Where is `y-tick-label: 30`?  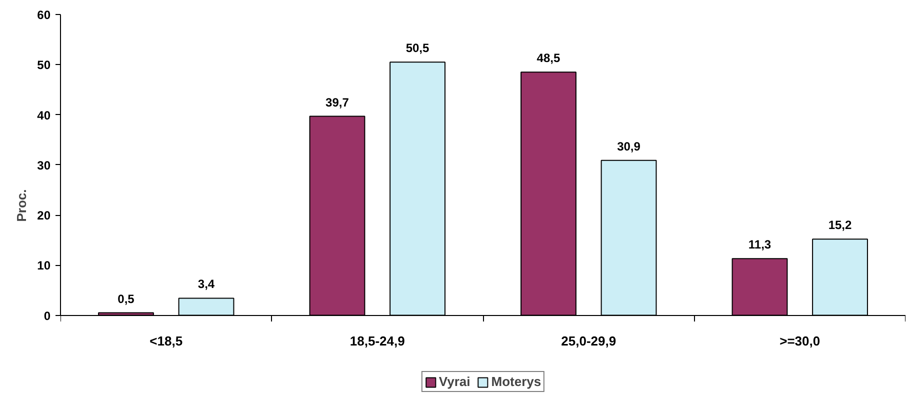 y-tick-label: 30 is located at coordinates (44, 165).